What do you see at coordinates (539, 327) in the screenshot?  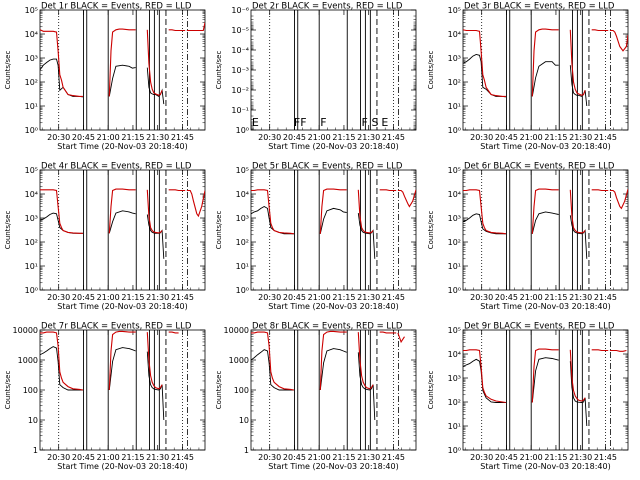 I see `chart-title: Det 9r BLACK = Events, RED = LLD` at bounding box center [539, 327].